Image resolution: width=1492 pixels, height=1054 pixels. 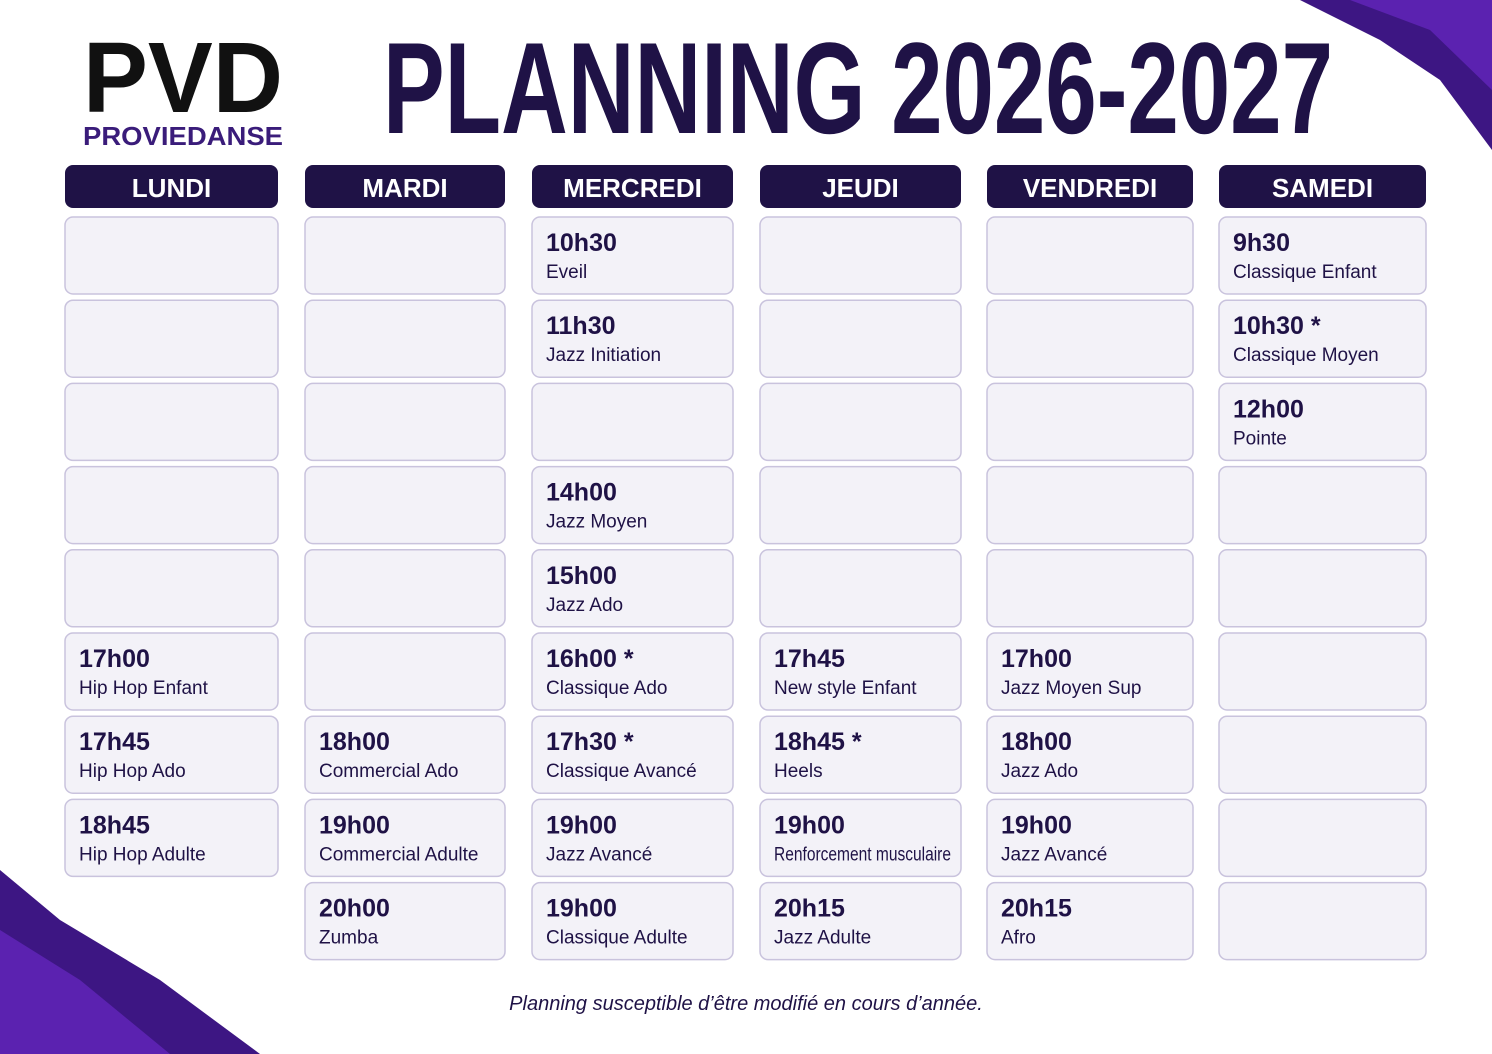 What do you see at coordinates (1305, 272) in the screenshot?
I see `slot-class: Classique Enfant` at bounding box center [1305, 272].